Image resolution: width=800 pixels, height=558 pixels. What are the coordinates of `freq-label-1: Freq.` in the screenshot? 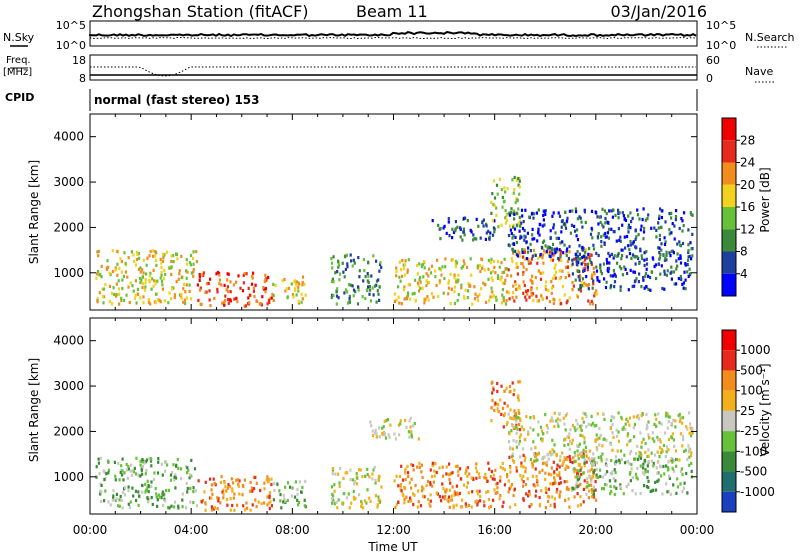 It's located at (18, 60).